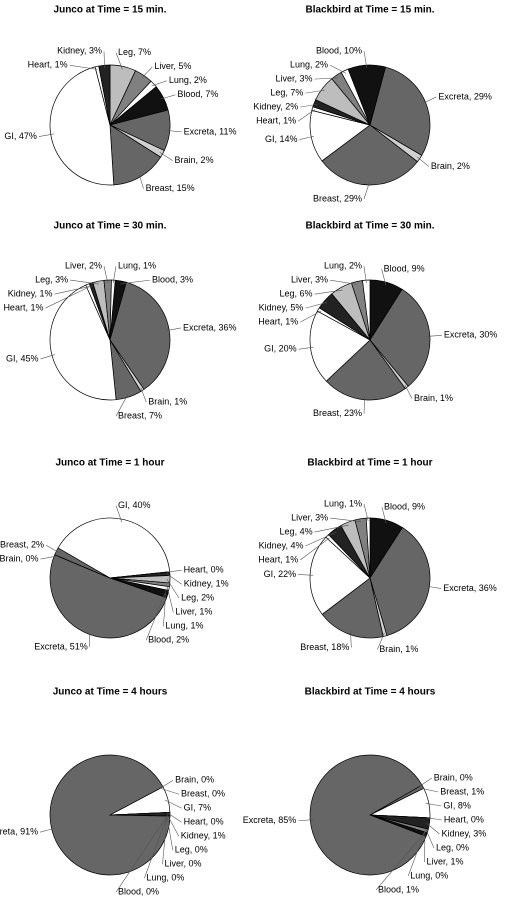 Image resolution: width=523 pixels, height=900 pixels. I want to click on slice-label: Blood, 2%, so click(168, 640).